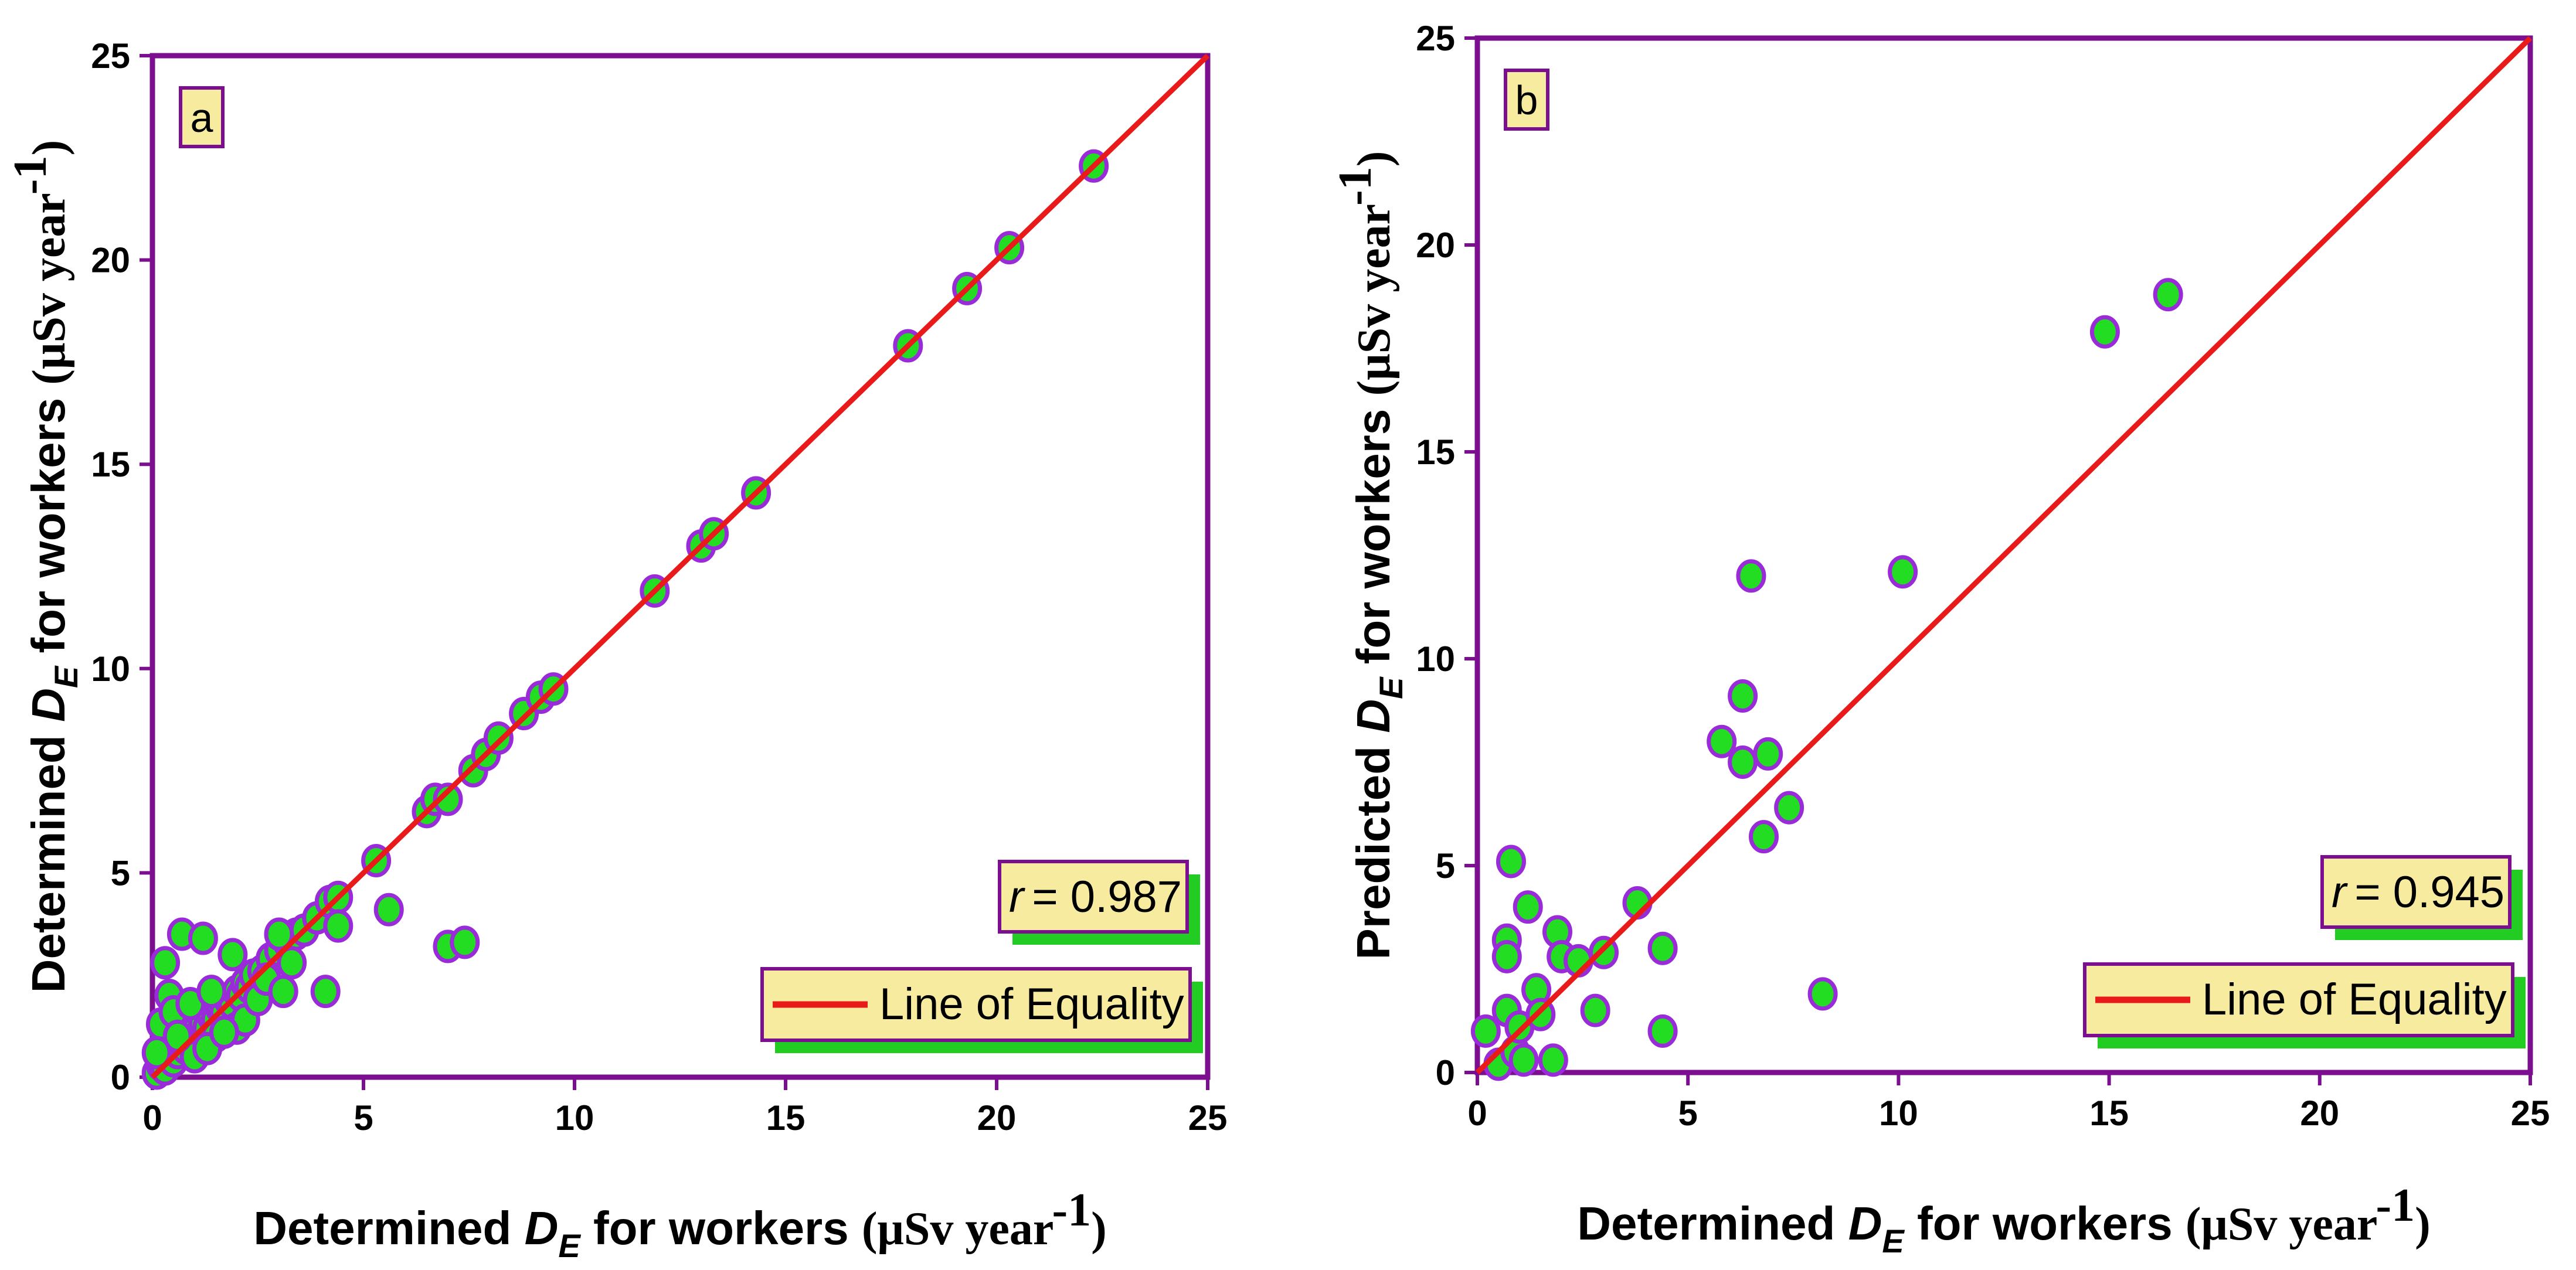  I want to click on y-axis-label: Determined DE for workers (μSv year-1), so click(44, 566).